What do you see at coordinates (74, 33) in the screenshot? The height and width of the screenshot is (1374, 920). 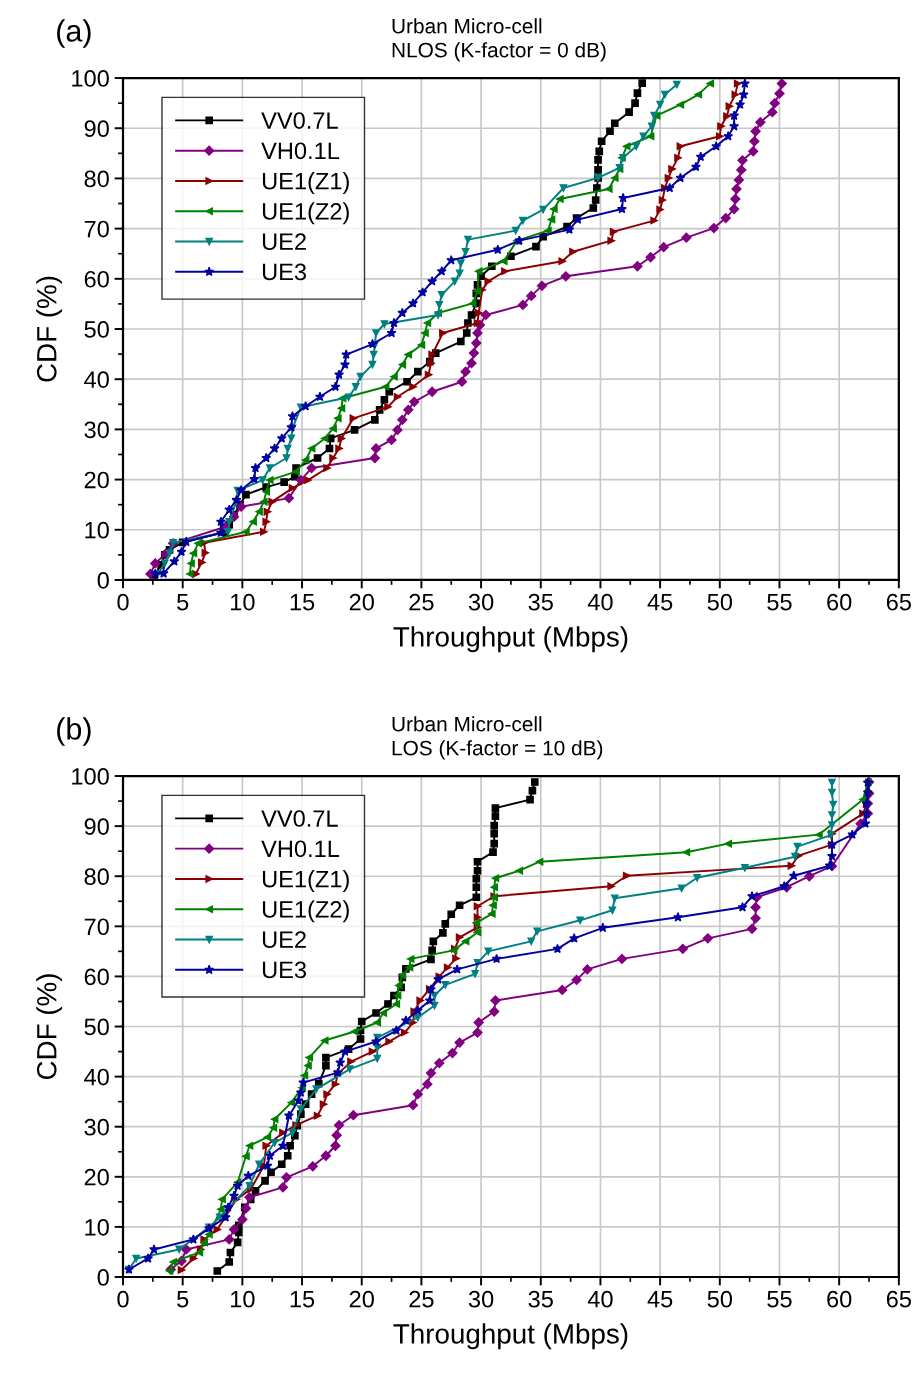 I see `chart-title: (a)` at bounding box center [74, 33].